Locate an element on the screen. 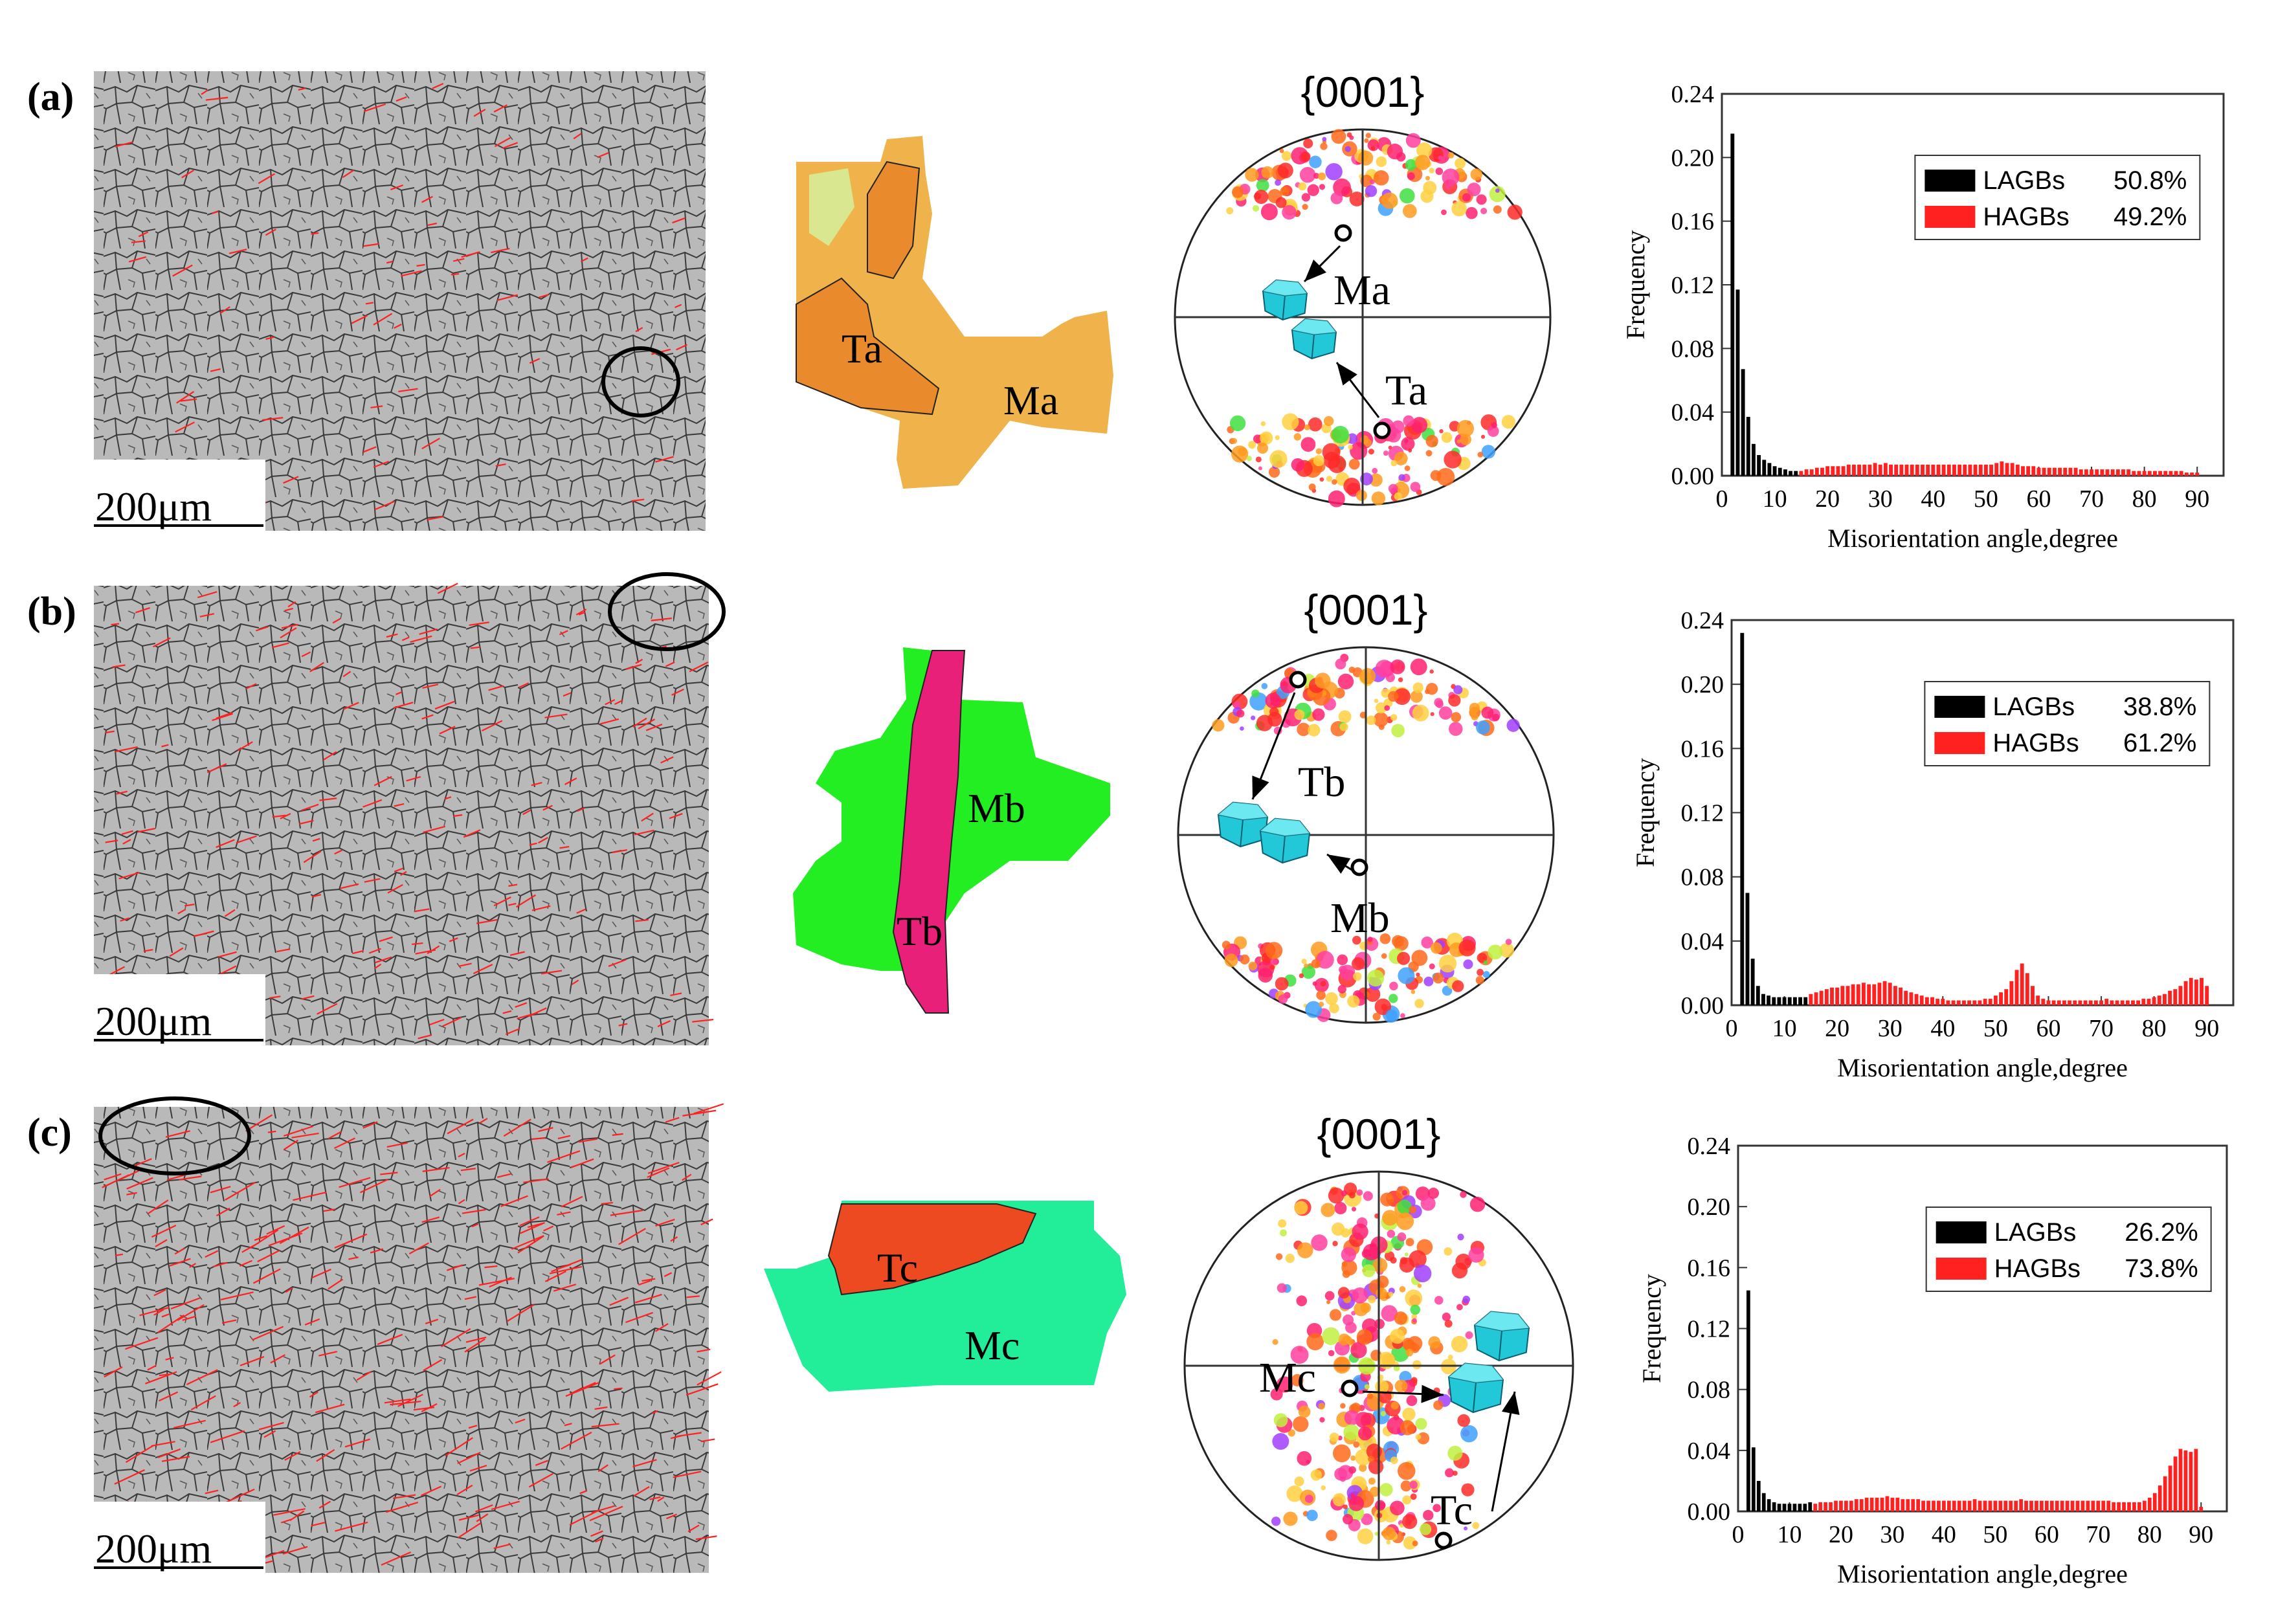 The width and height of the screenshot is (2276, 1624). x-tick-label: 80 is located at coordinates (2144, 499).